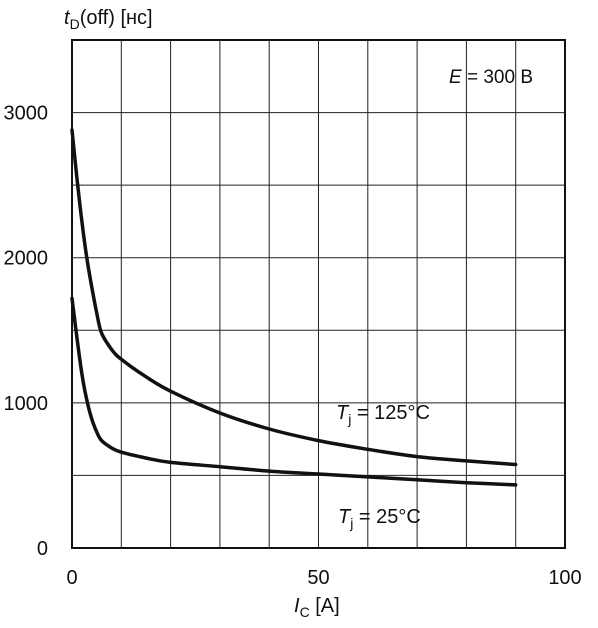 Image resolution: width=598 pixels, height=628 pixels. I want to click on series-label-125c: Tj = 125°C, so click(383, 414).